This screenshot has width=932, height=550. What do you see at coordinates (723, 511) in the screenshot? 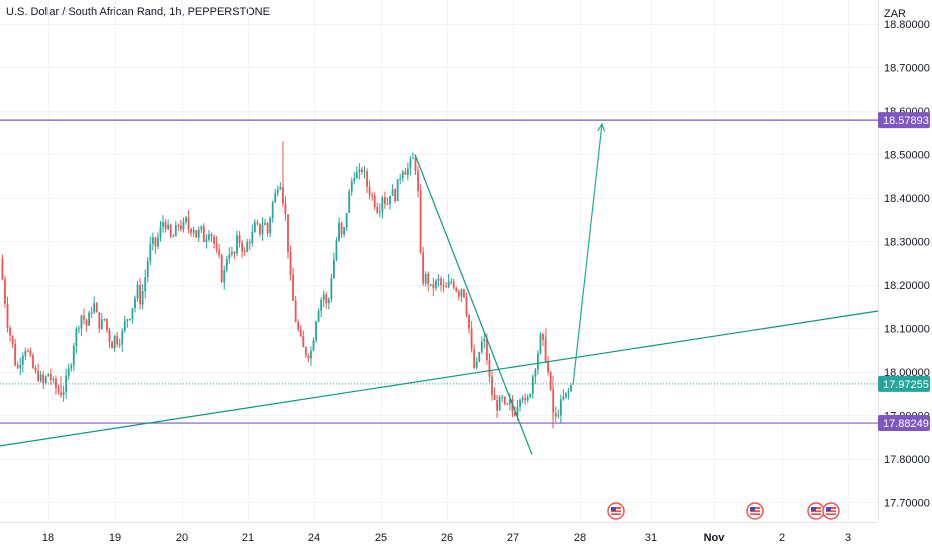
I see `event-markers` at bounding box center [723, 511].